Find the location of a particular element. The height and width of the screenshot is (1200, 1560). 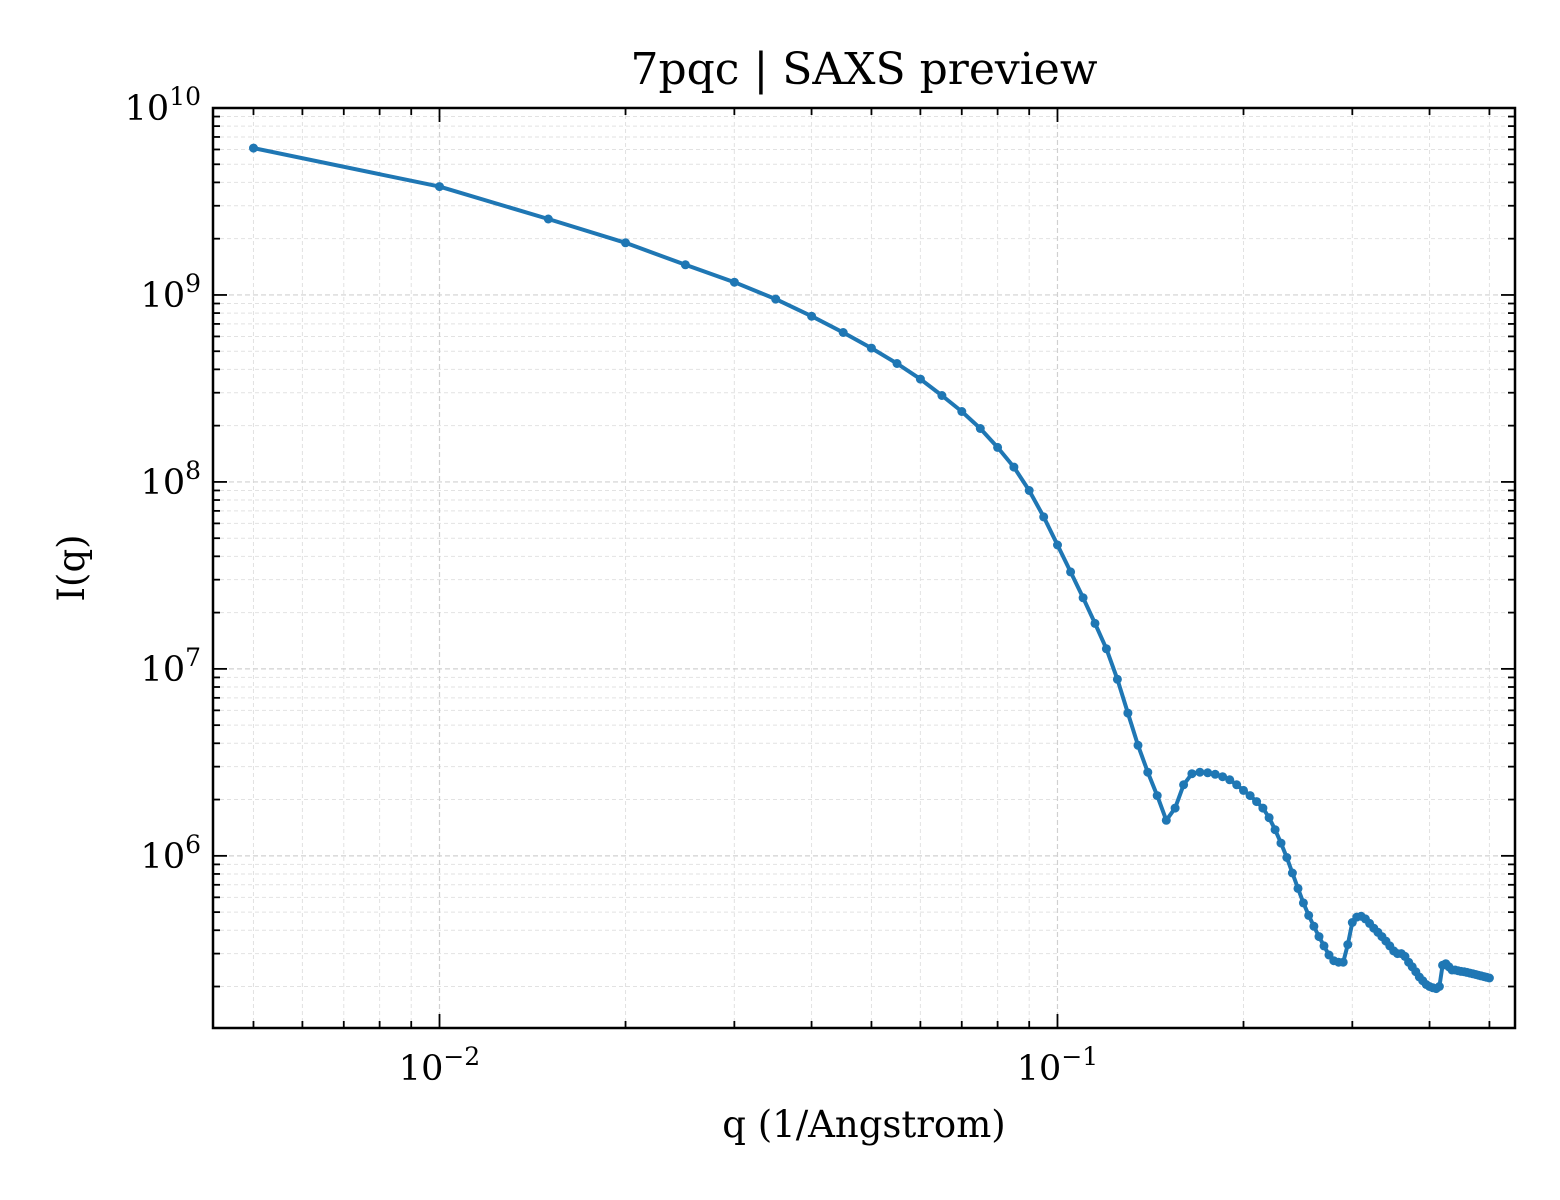

chart-title: 7pqc | SAXS preview is located at coordinates (863, 69).